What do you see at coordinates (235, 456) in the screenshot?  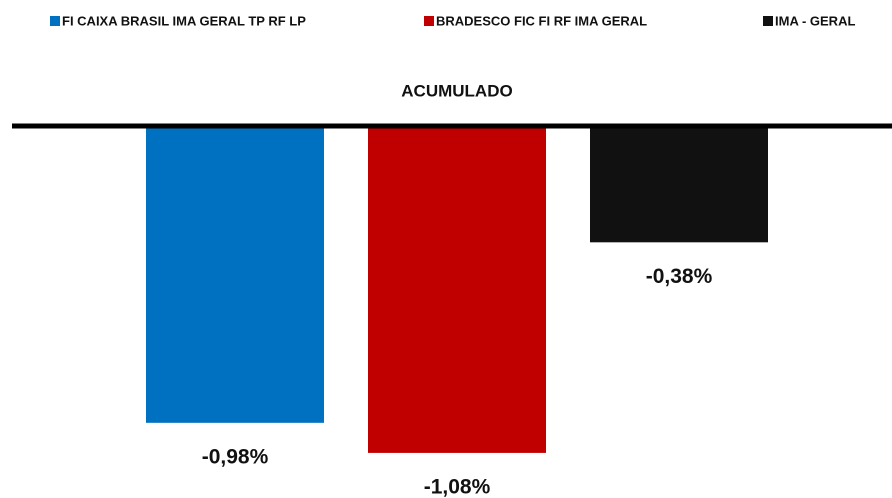 I see `data-label: -0,98%` at bounding box center [235, 456].